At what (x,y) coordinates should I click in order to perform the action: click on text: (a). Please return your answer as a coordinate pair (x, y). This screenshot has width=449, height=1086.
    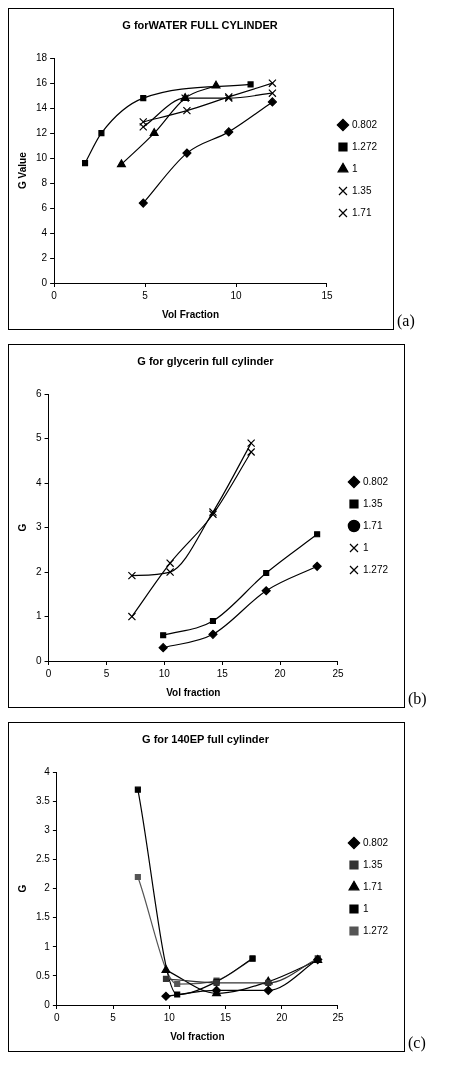
    Looking at the image, I should click on (406, 321).